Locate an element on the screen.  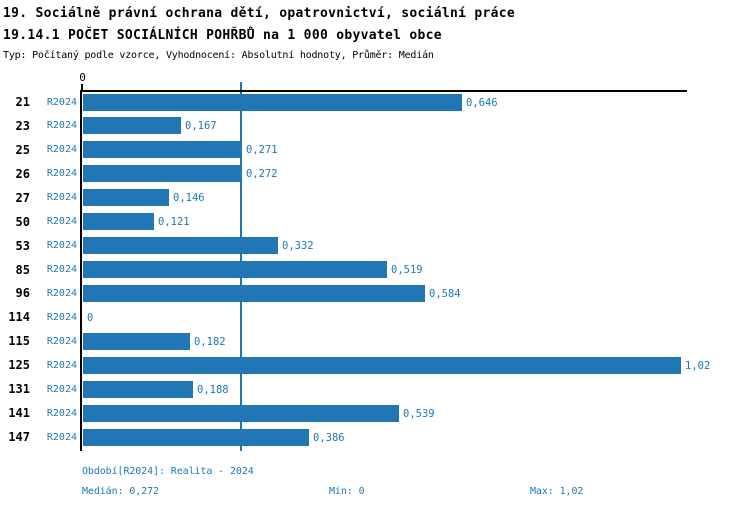
row-category-label: 26 is located at coordinates (22, 173).